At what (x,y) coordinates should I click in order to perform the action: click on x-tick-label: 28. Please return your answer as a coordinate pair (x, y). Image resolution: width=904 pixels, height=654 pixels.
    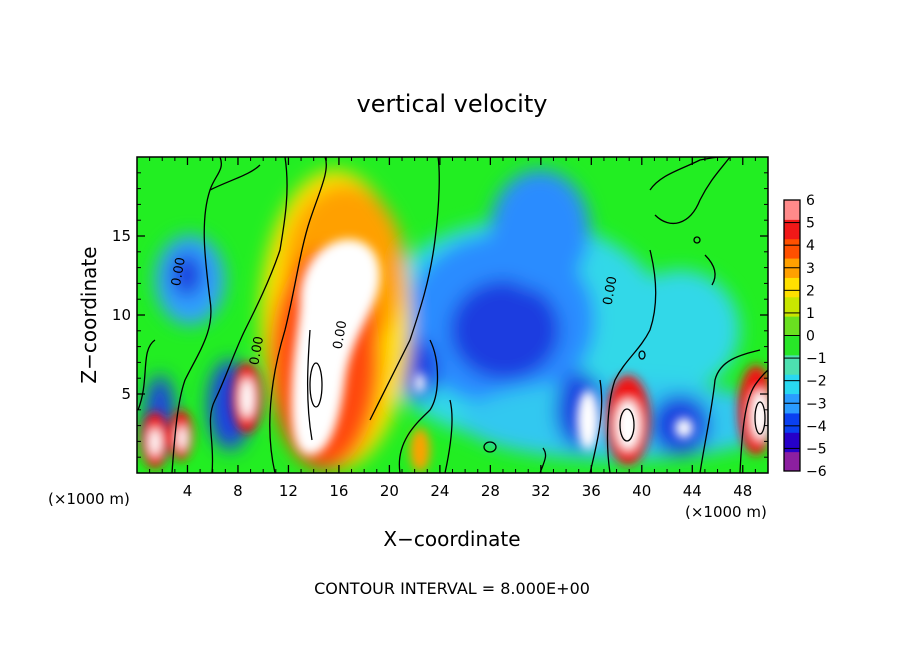
    Looking at the image, I should click on (490, 491).